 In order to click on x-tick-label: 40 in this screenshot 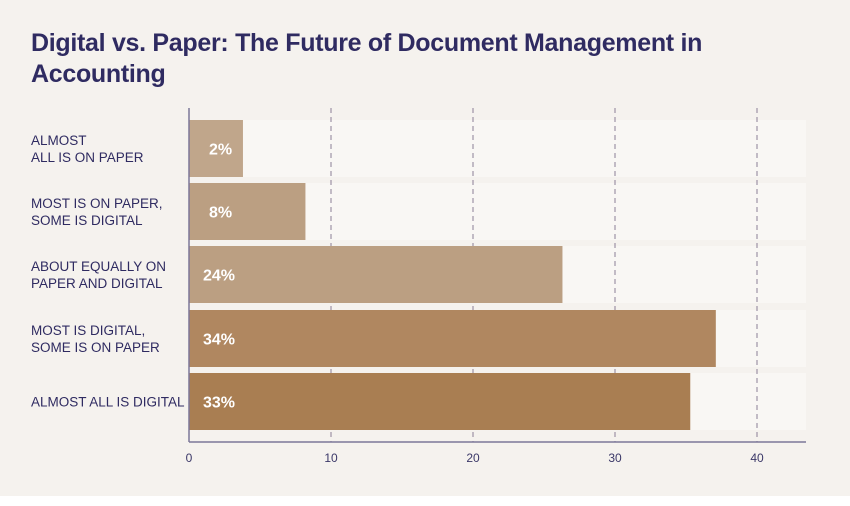, I will do `click(757, 458)`.